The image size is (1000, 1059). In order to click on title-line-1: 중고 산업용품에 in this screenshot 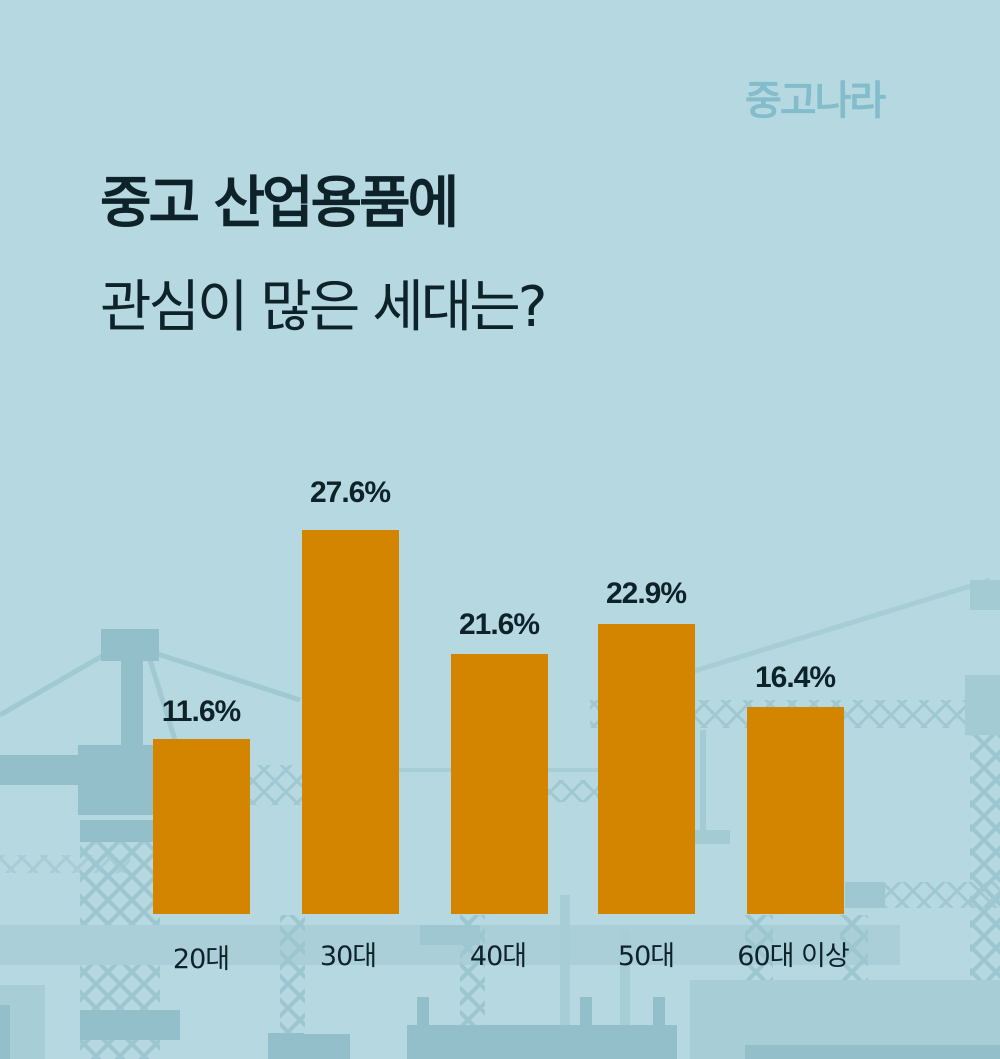, I will do `click(279, 203)`.